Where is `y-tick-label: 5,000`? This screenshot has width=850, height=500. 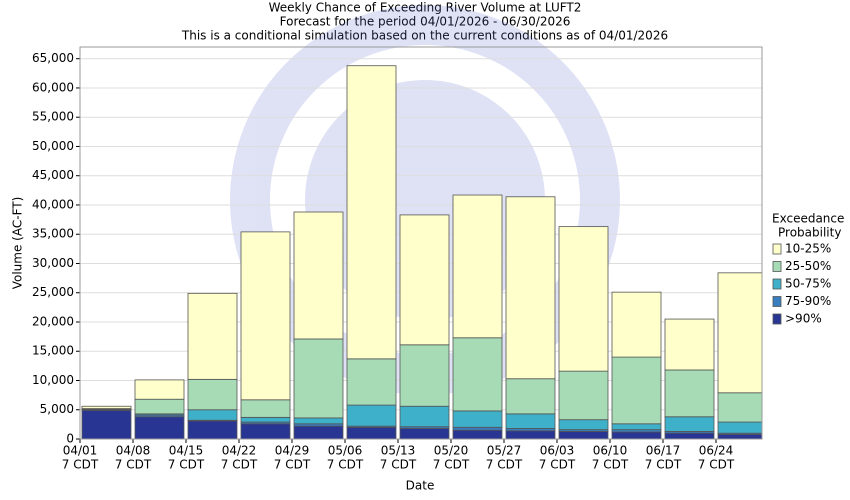 y-tick-label: 5,000 is located at coordinates (57, 409).